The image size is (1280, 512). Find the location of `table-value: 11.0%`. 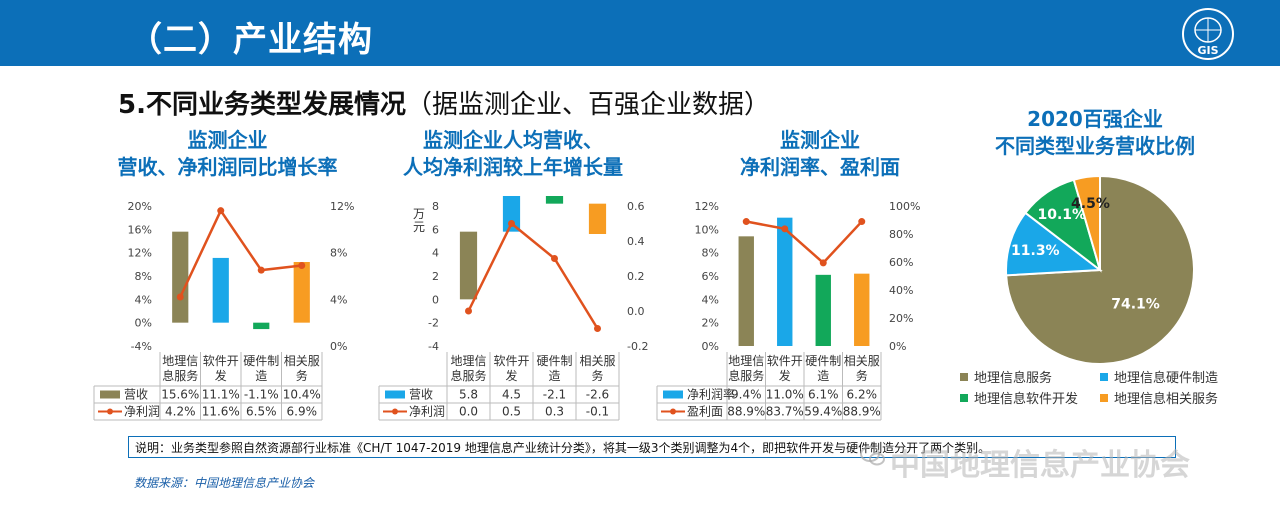

table-value: 11.0% is located at coordinates (785, 395).